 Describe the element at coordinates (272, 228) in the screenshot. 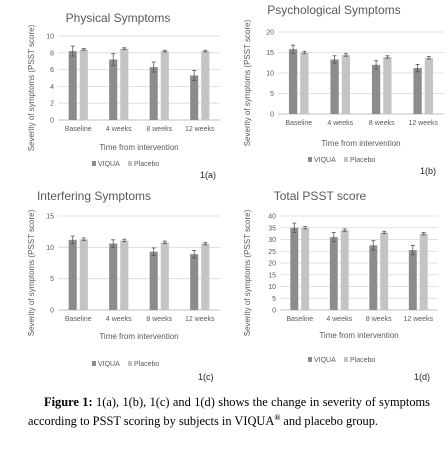

I see `y-tick-label: 35` at that location.